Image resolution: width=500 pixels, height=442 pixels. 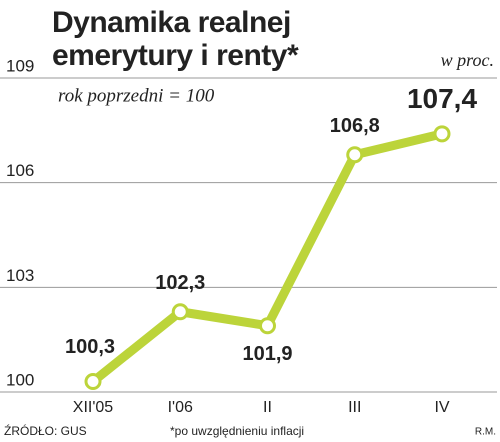 What do you see at coordinates (354, 407) in the screenshot?
I see `x-tick-label: III` at bounding box center [354, 407].